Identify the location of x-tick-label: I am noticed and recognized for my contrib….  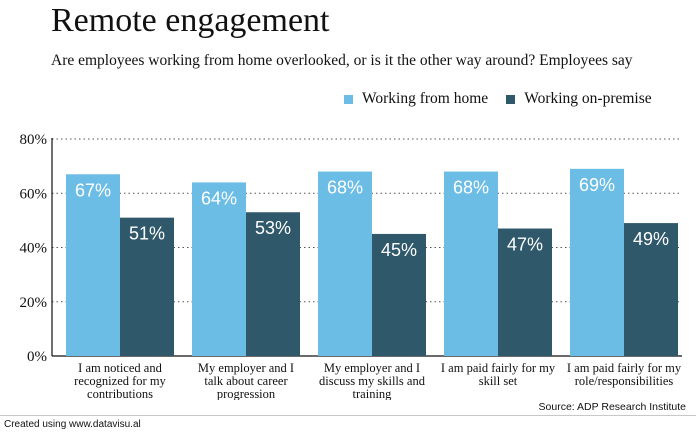
(120, 380).